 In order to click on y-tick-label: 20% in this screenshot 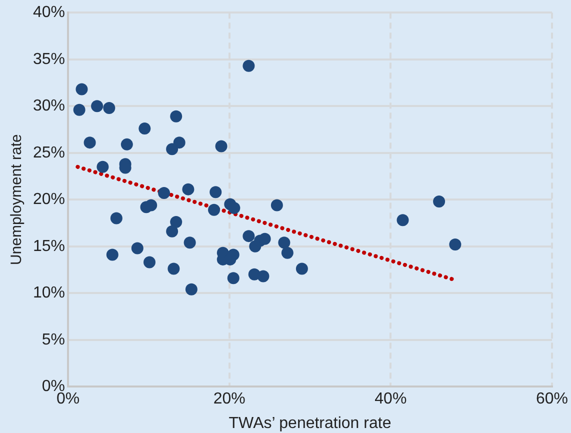, I will do `click(49, 199)`.